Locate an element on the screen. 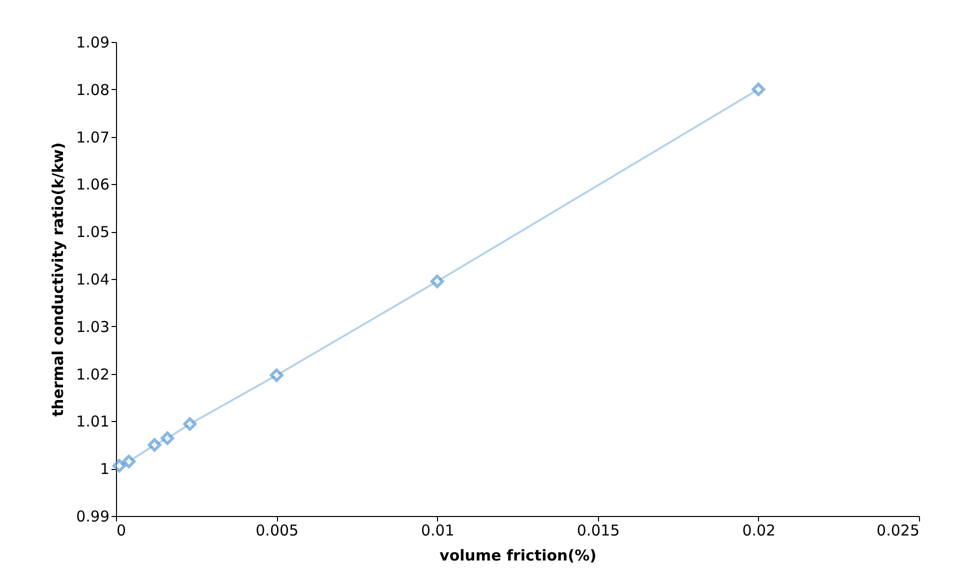 This screenshot has width=965, height=583. x-tick-label: 0.005 is located at coordinates (277, 531).